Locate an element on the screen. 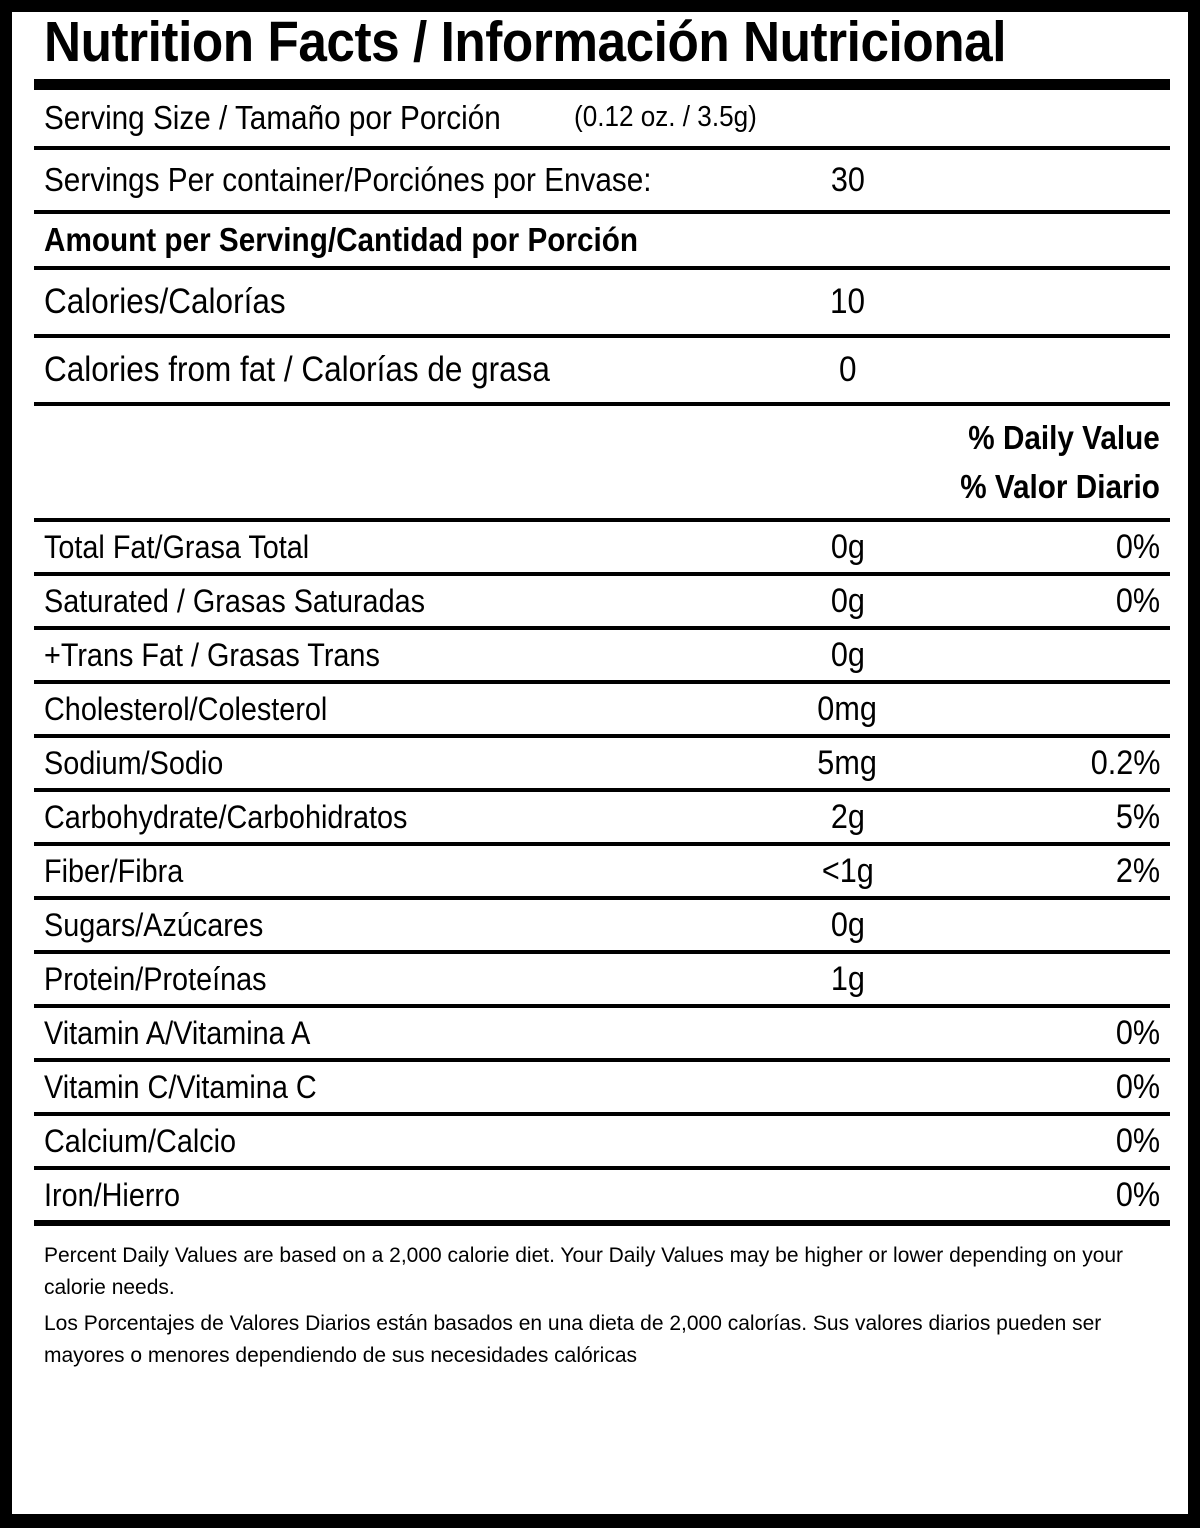 This screenshot has width=1200, height=1528. table-row: Calcium/Calcio 0% is located at coordinates (602, 1141).